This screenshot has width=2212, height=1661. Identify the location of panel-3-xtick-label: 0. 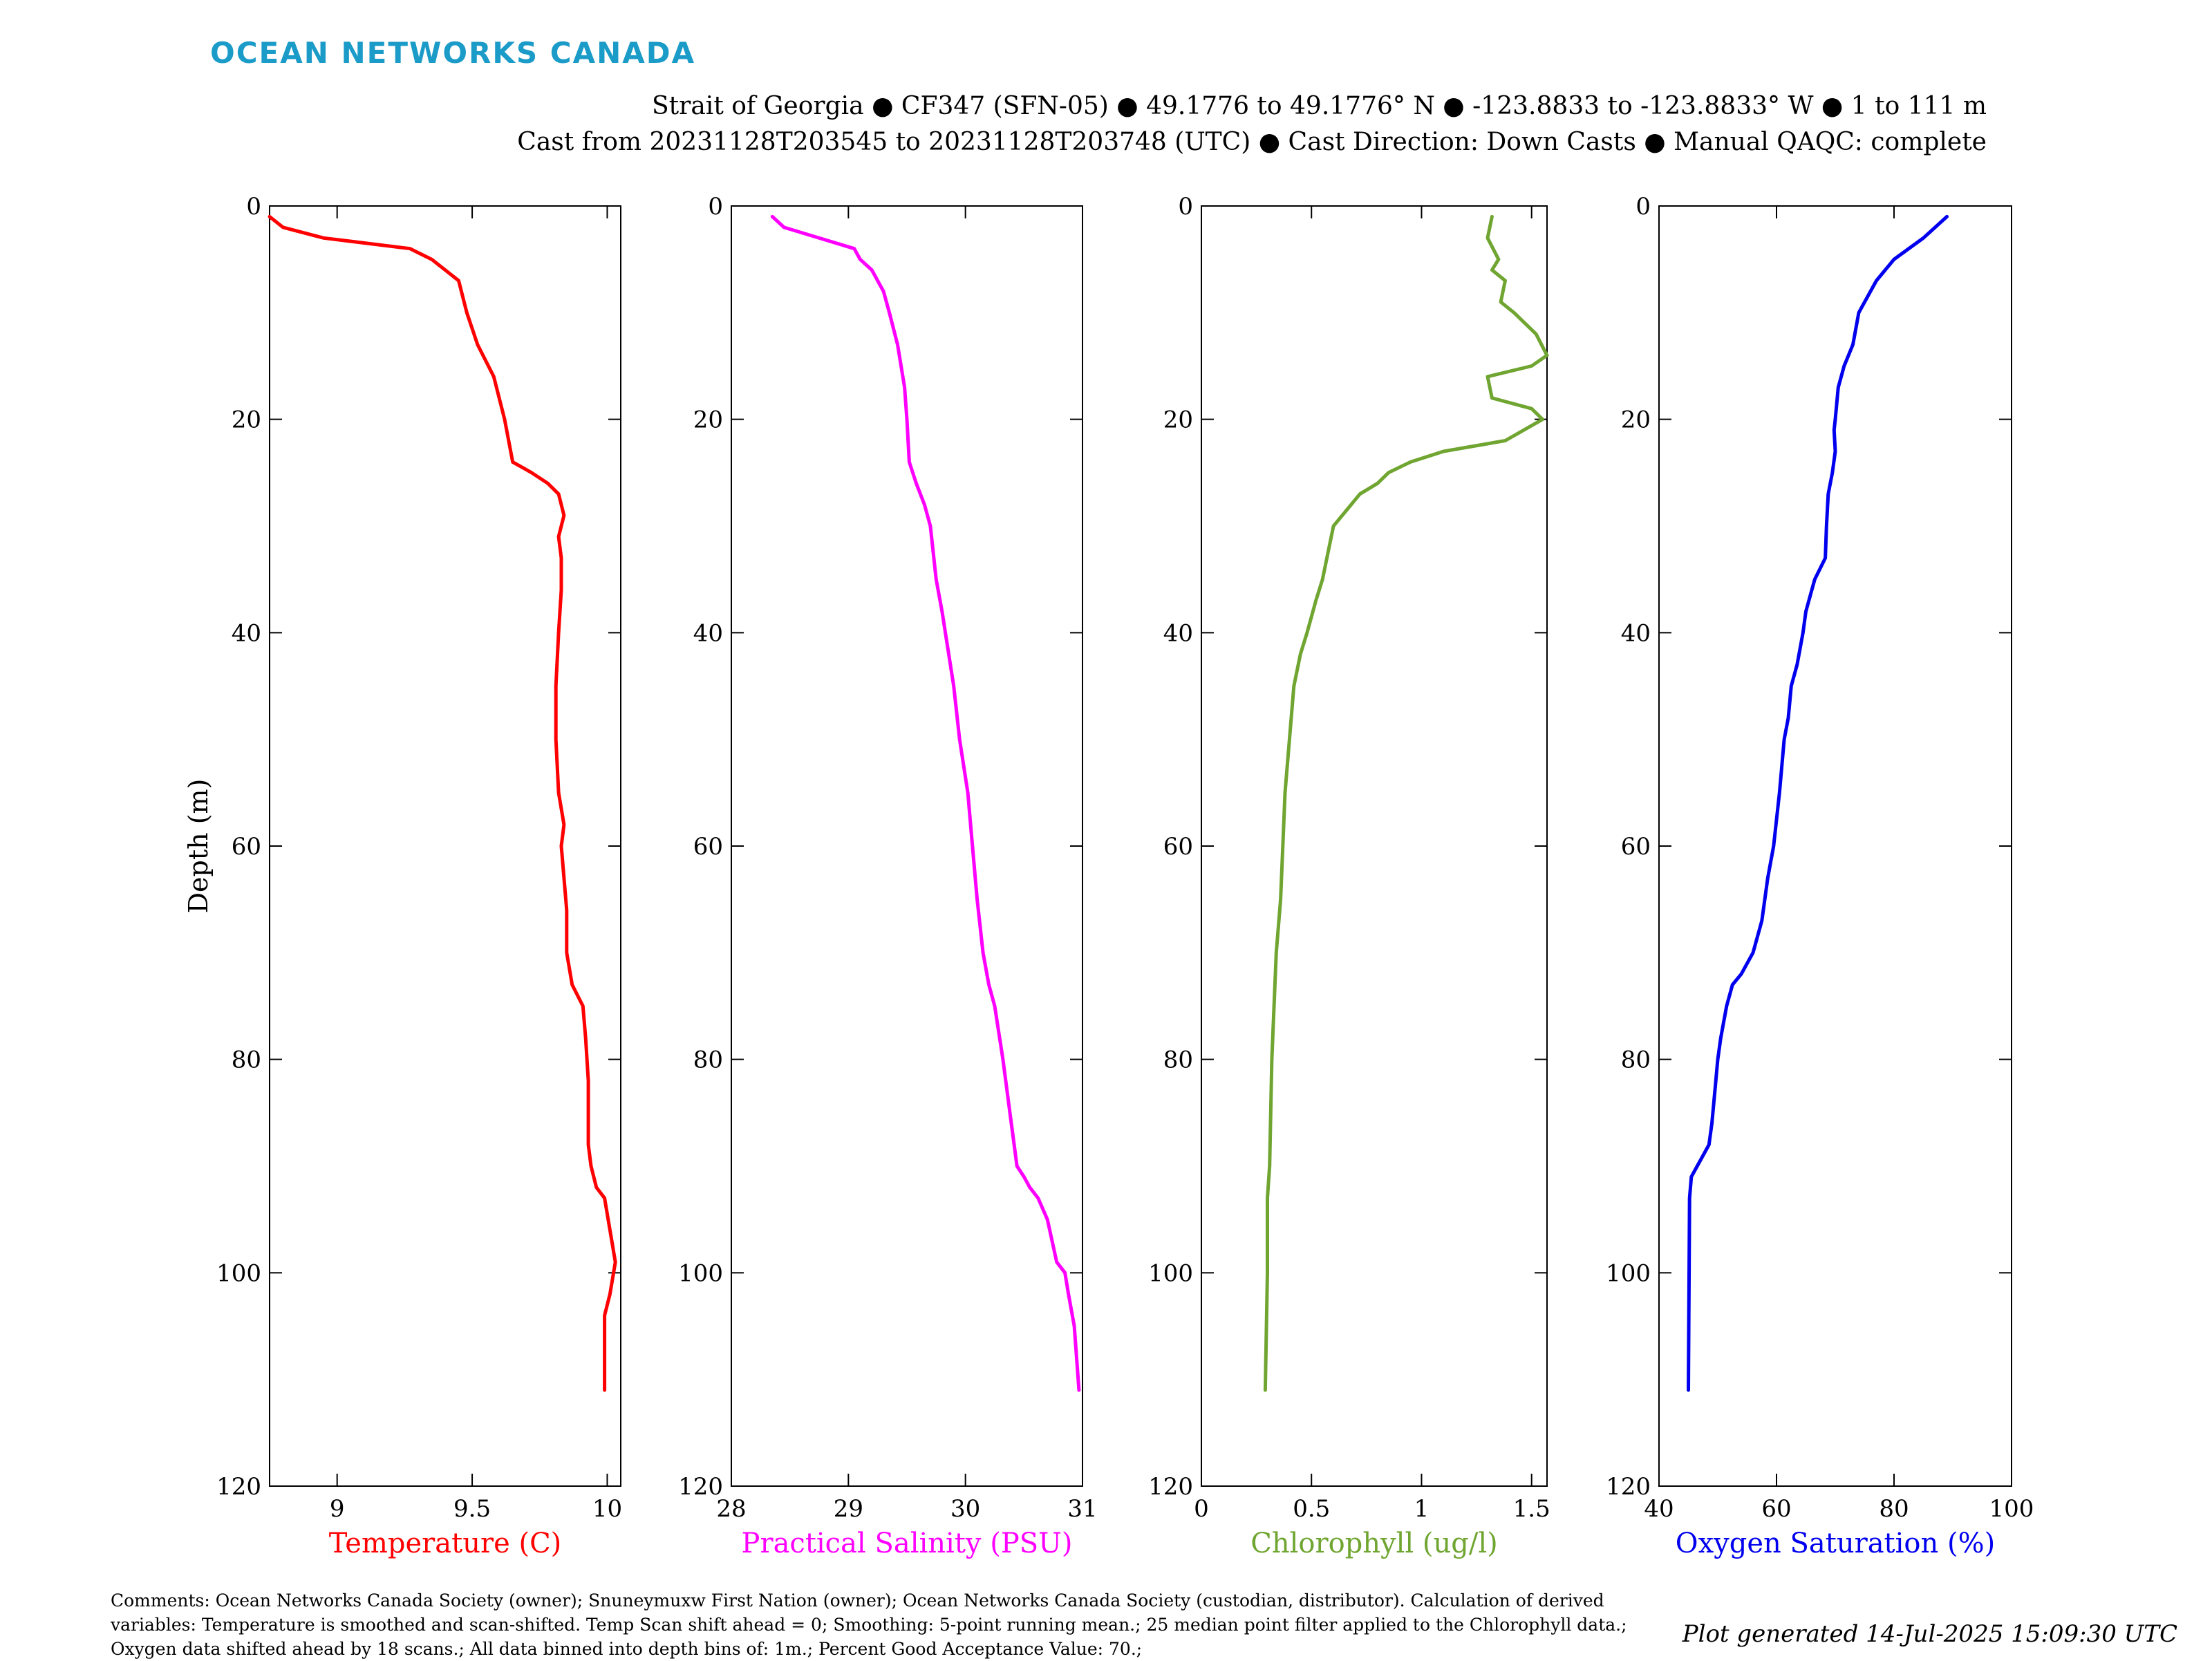
(1201, 1509).